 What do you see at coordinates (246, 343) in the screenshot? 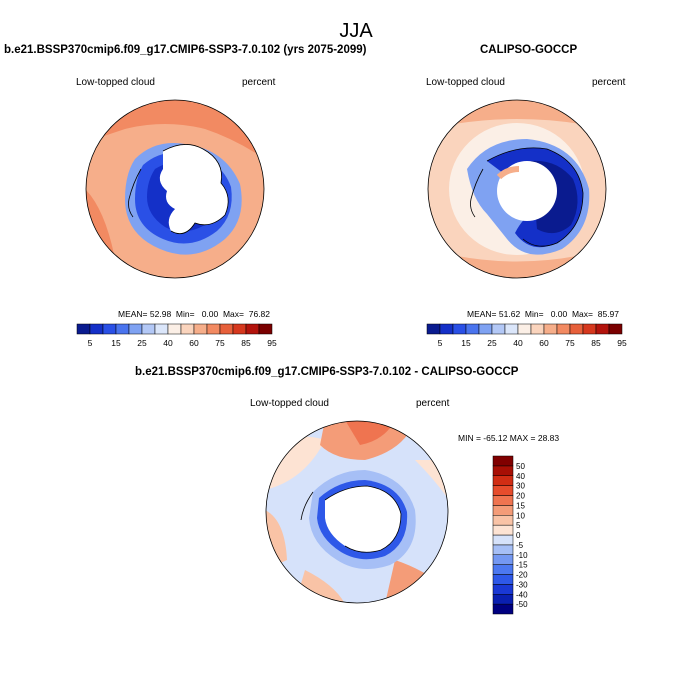
I see `panel1-colorbar-tick-label: 85` at bounding box center [246, 343].